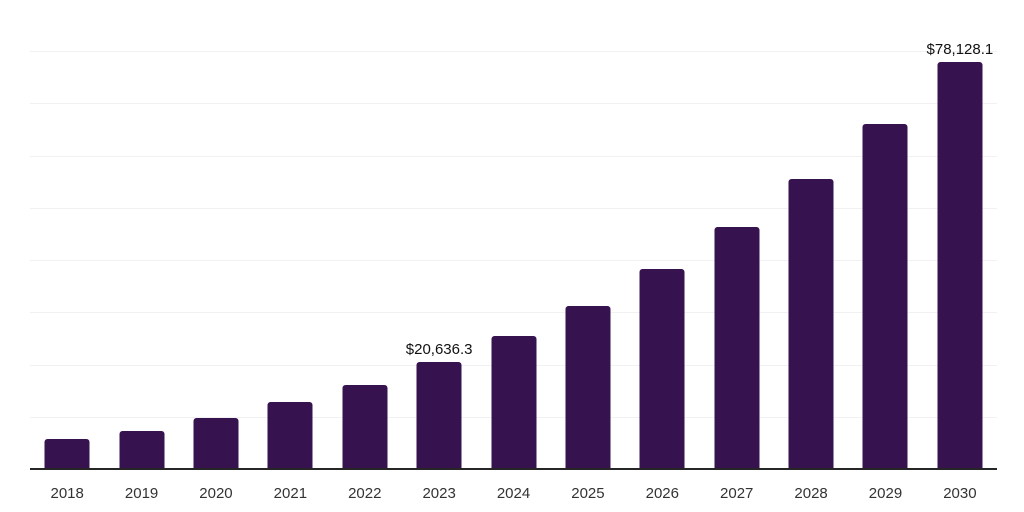 This screenshot has width=1024, height=512. I want to click on x-tick-label: 2027, so click(737, 493).